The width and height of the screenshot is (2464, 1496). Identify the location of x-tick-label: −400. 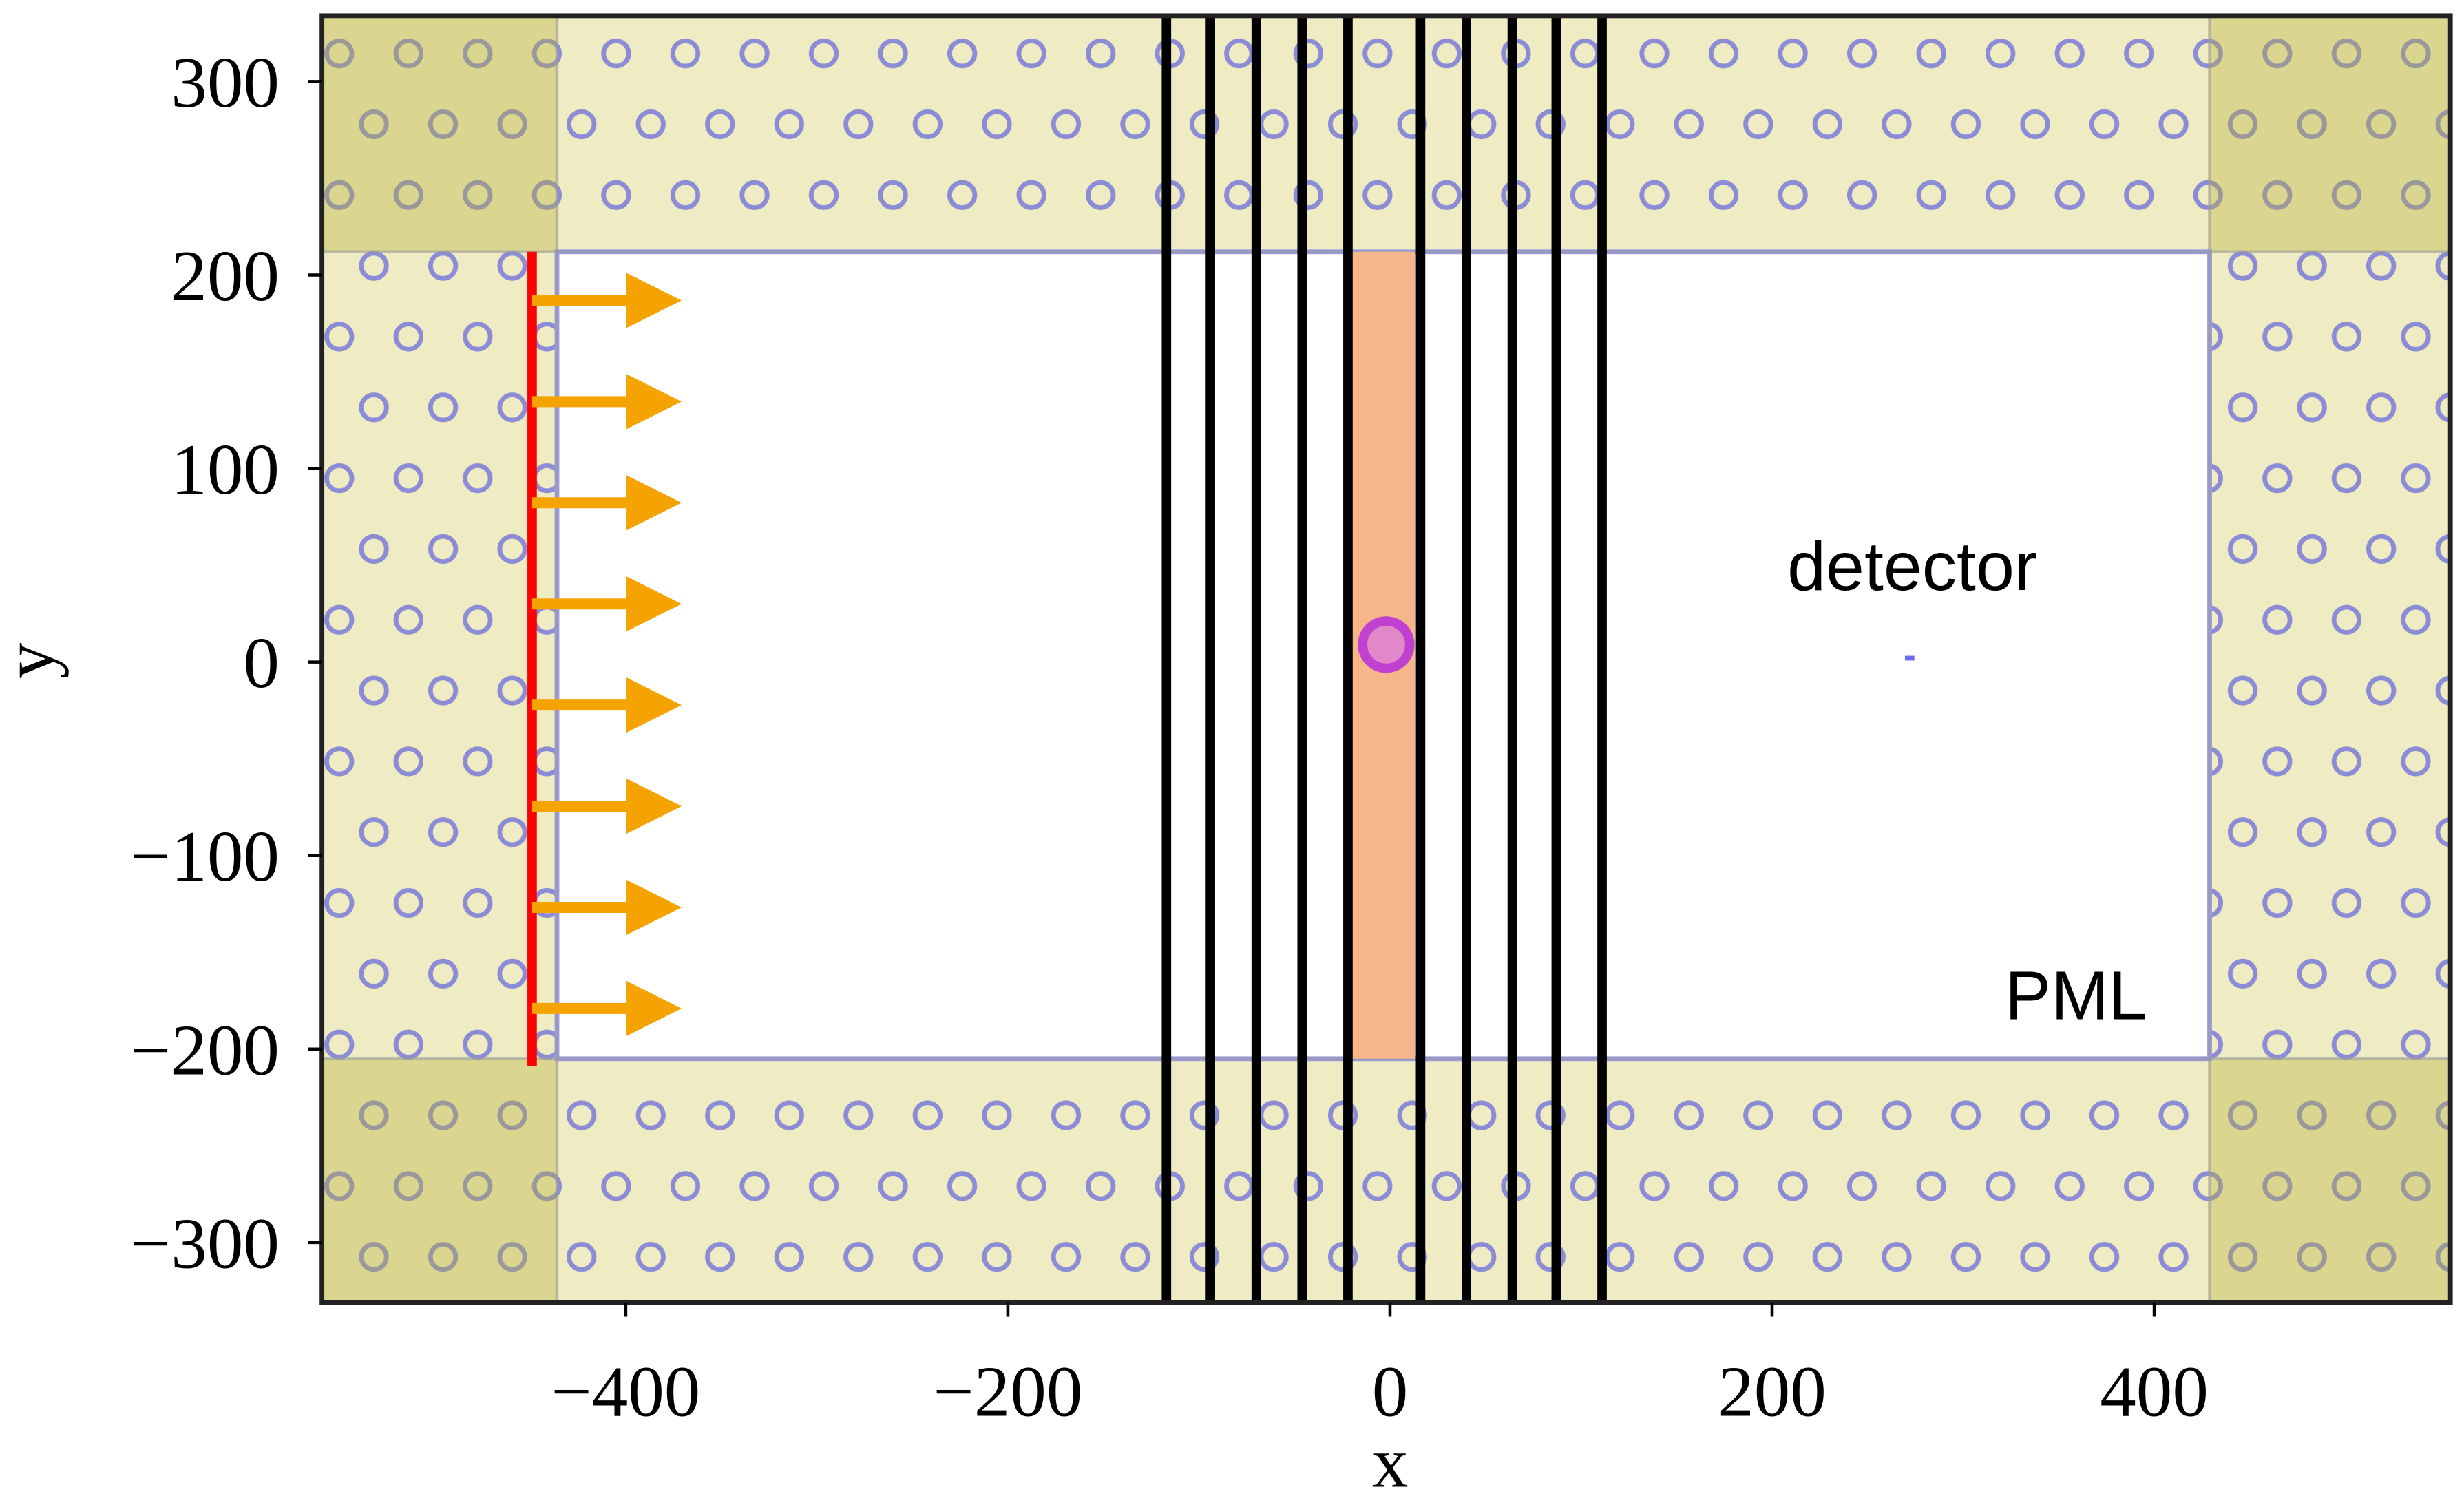
(625, 1391).